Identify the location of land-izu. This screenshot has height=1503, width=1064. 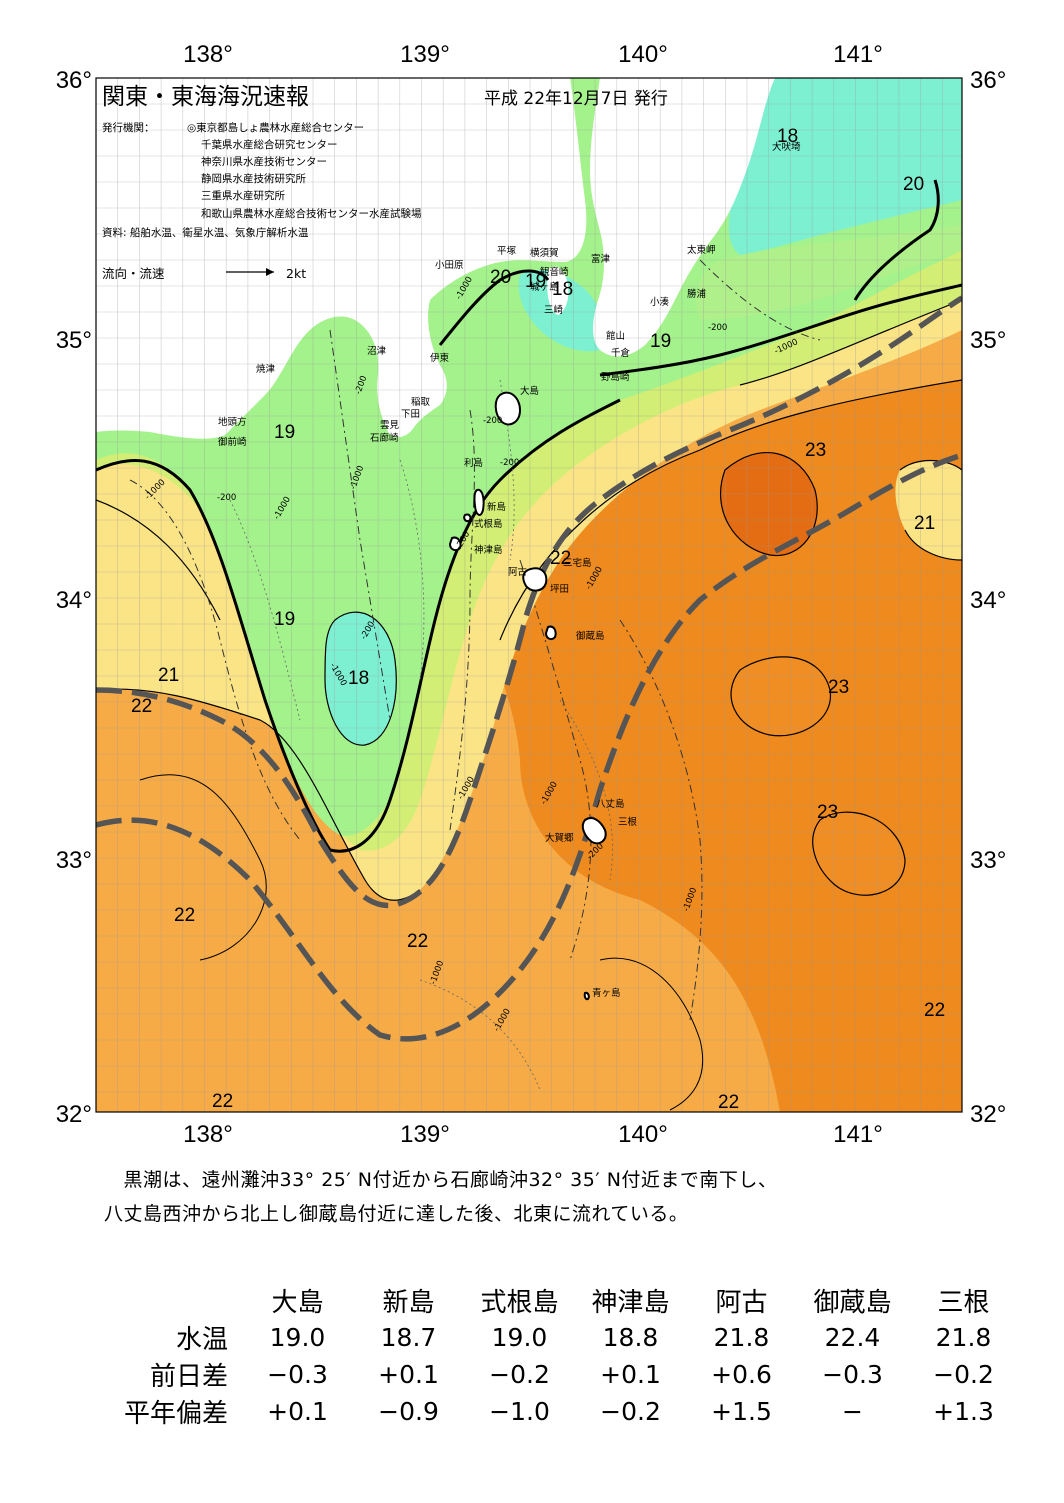
(398, 382).